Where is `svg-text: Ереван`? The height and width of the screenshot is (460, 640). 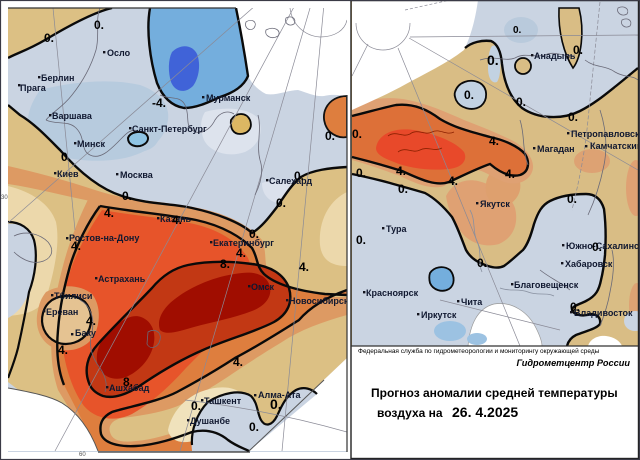 svg-text: Ереван is located at coordinates (62, 312).